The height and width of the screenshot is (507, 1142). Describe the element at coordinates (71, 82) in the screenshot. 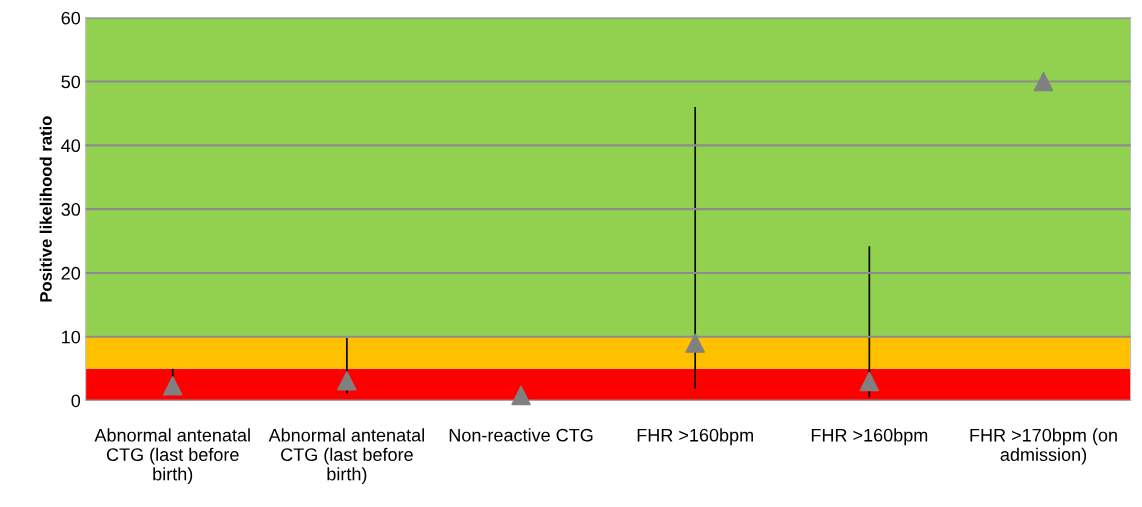

I see `y-tick-label: 50` at that location.